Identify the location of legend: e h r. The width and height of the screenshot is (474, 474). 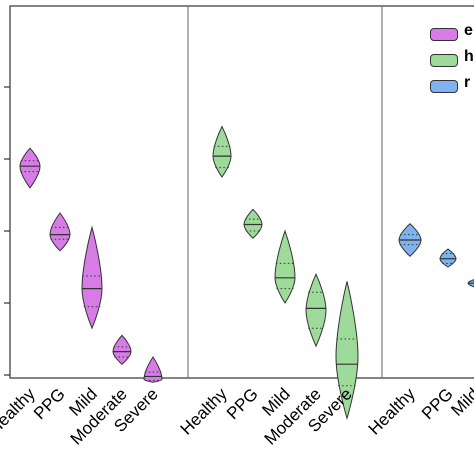
(449, 70).